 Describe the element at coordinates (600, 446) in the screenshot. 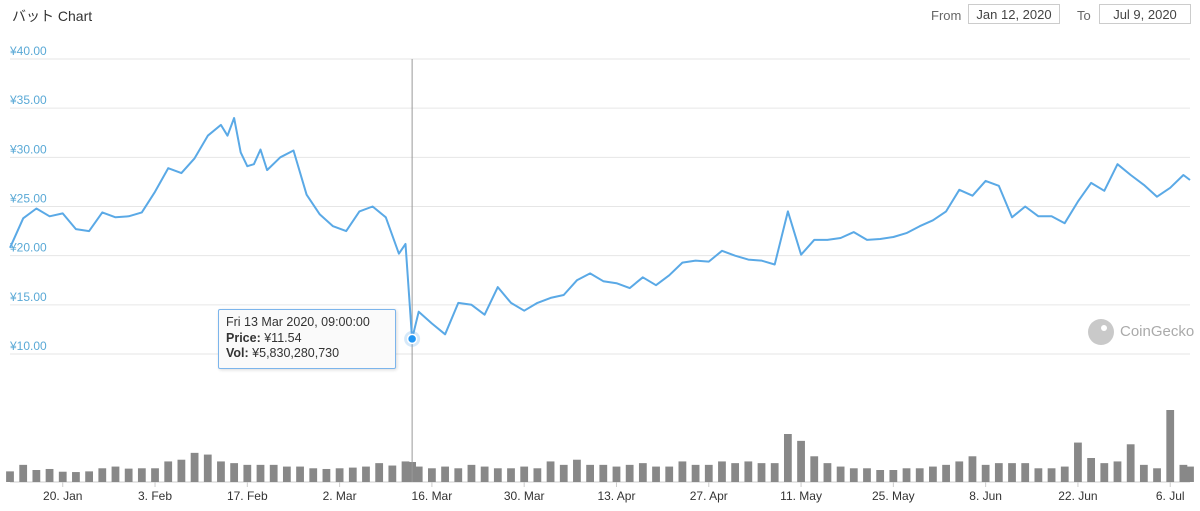

I see `volume-bars` at that location.